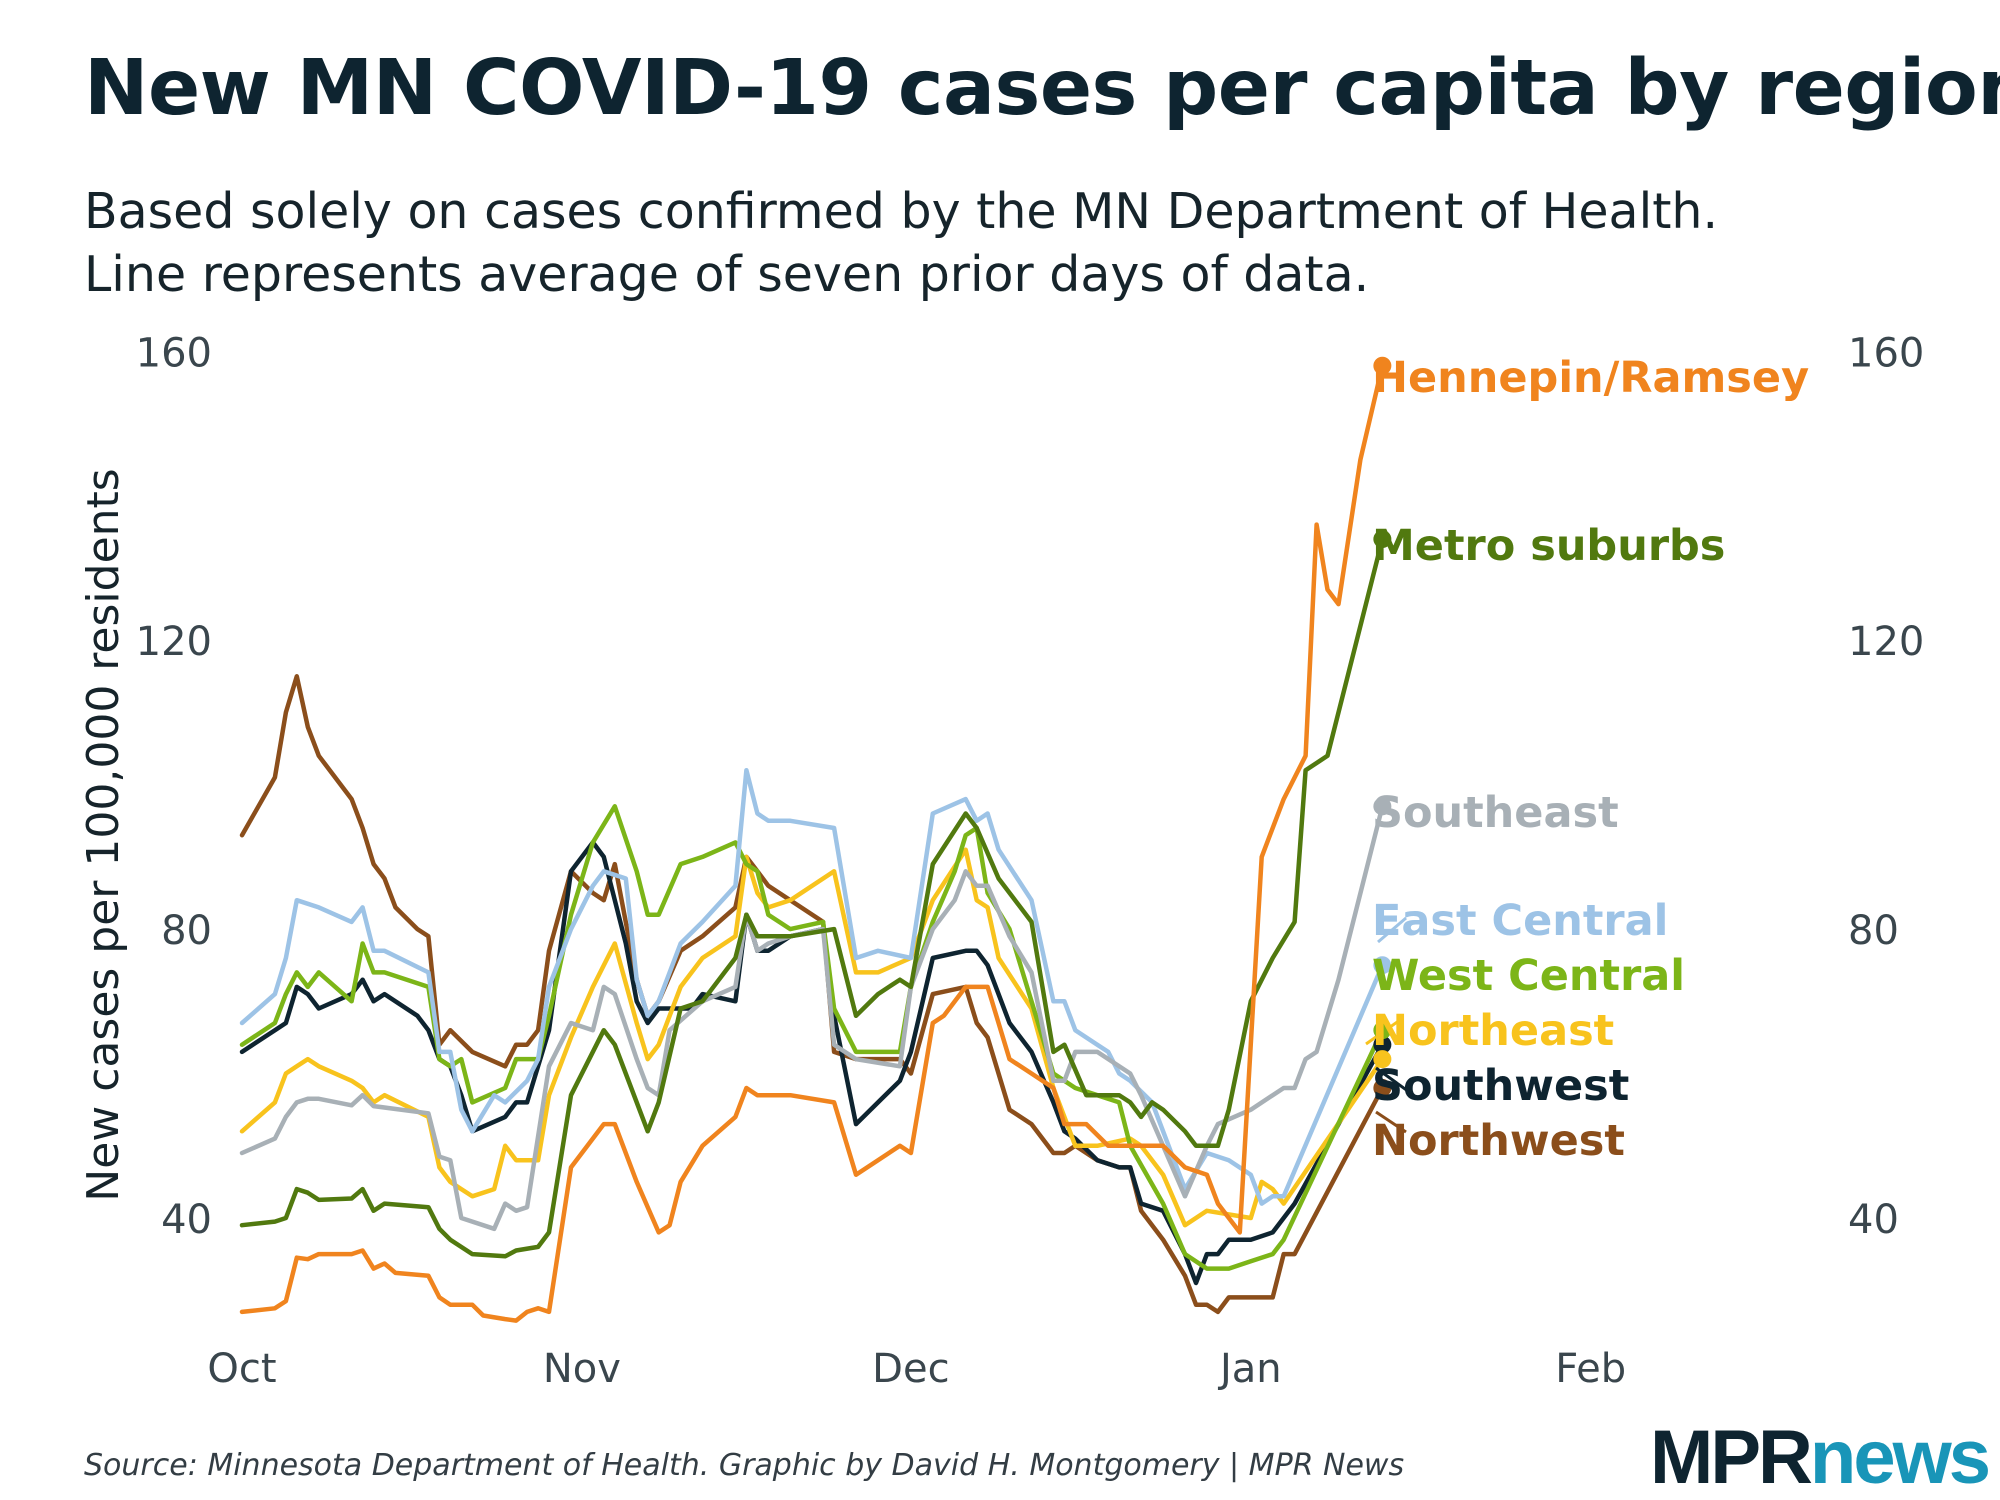 The image size is (2000, 1500). Describe the element at coordinates (1382, 1044) in the screenshot. I see `end-dot-southwest` at that location.